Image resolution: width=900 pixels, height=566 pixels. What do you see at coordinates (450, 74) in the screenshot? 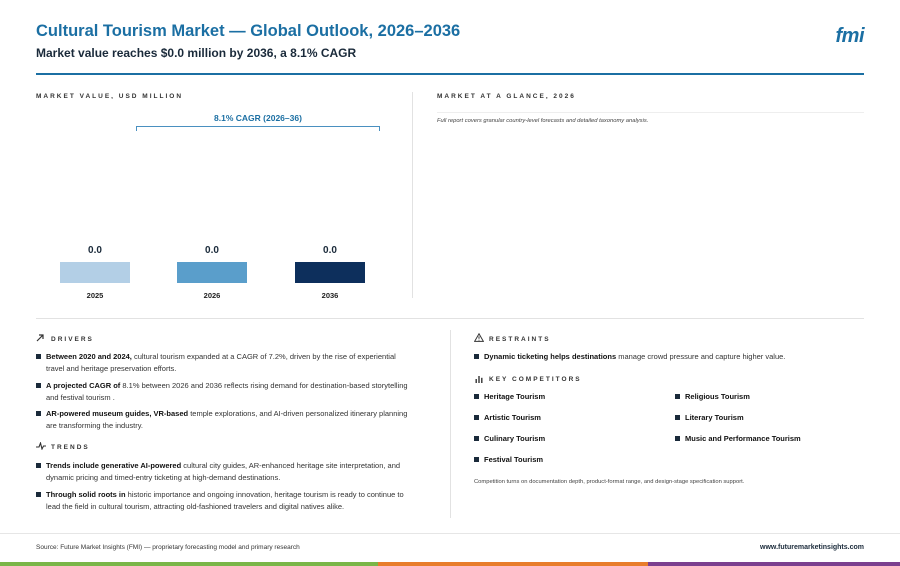
I see `header-rule` at bounding box center [450, 74].